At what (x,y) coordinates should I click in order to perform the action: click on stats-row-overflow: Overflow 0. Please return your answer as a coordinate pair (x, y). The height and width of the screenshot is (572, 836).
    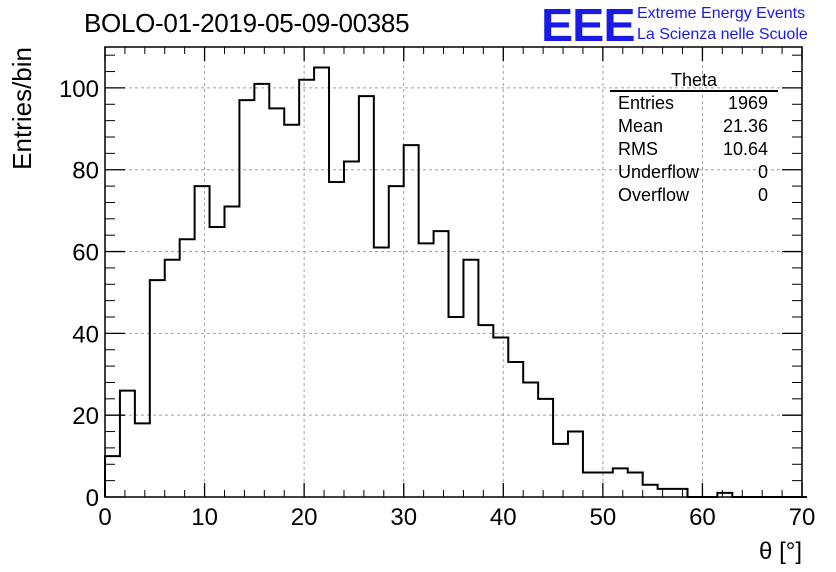
    Looking at the image, I should click on (694, 195).